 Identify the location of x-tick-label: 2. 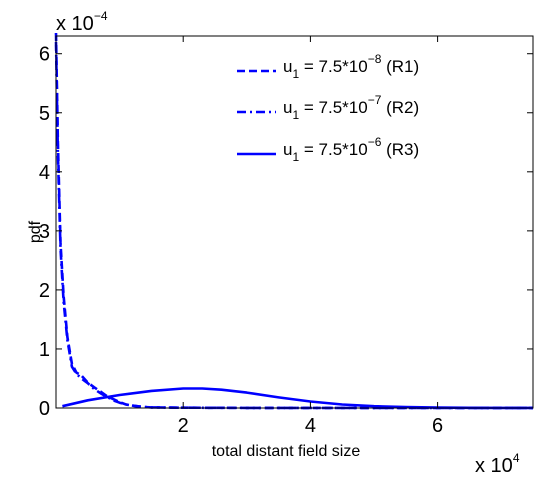
(183, 426).